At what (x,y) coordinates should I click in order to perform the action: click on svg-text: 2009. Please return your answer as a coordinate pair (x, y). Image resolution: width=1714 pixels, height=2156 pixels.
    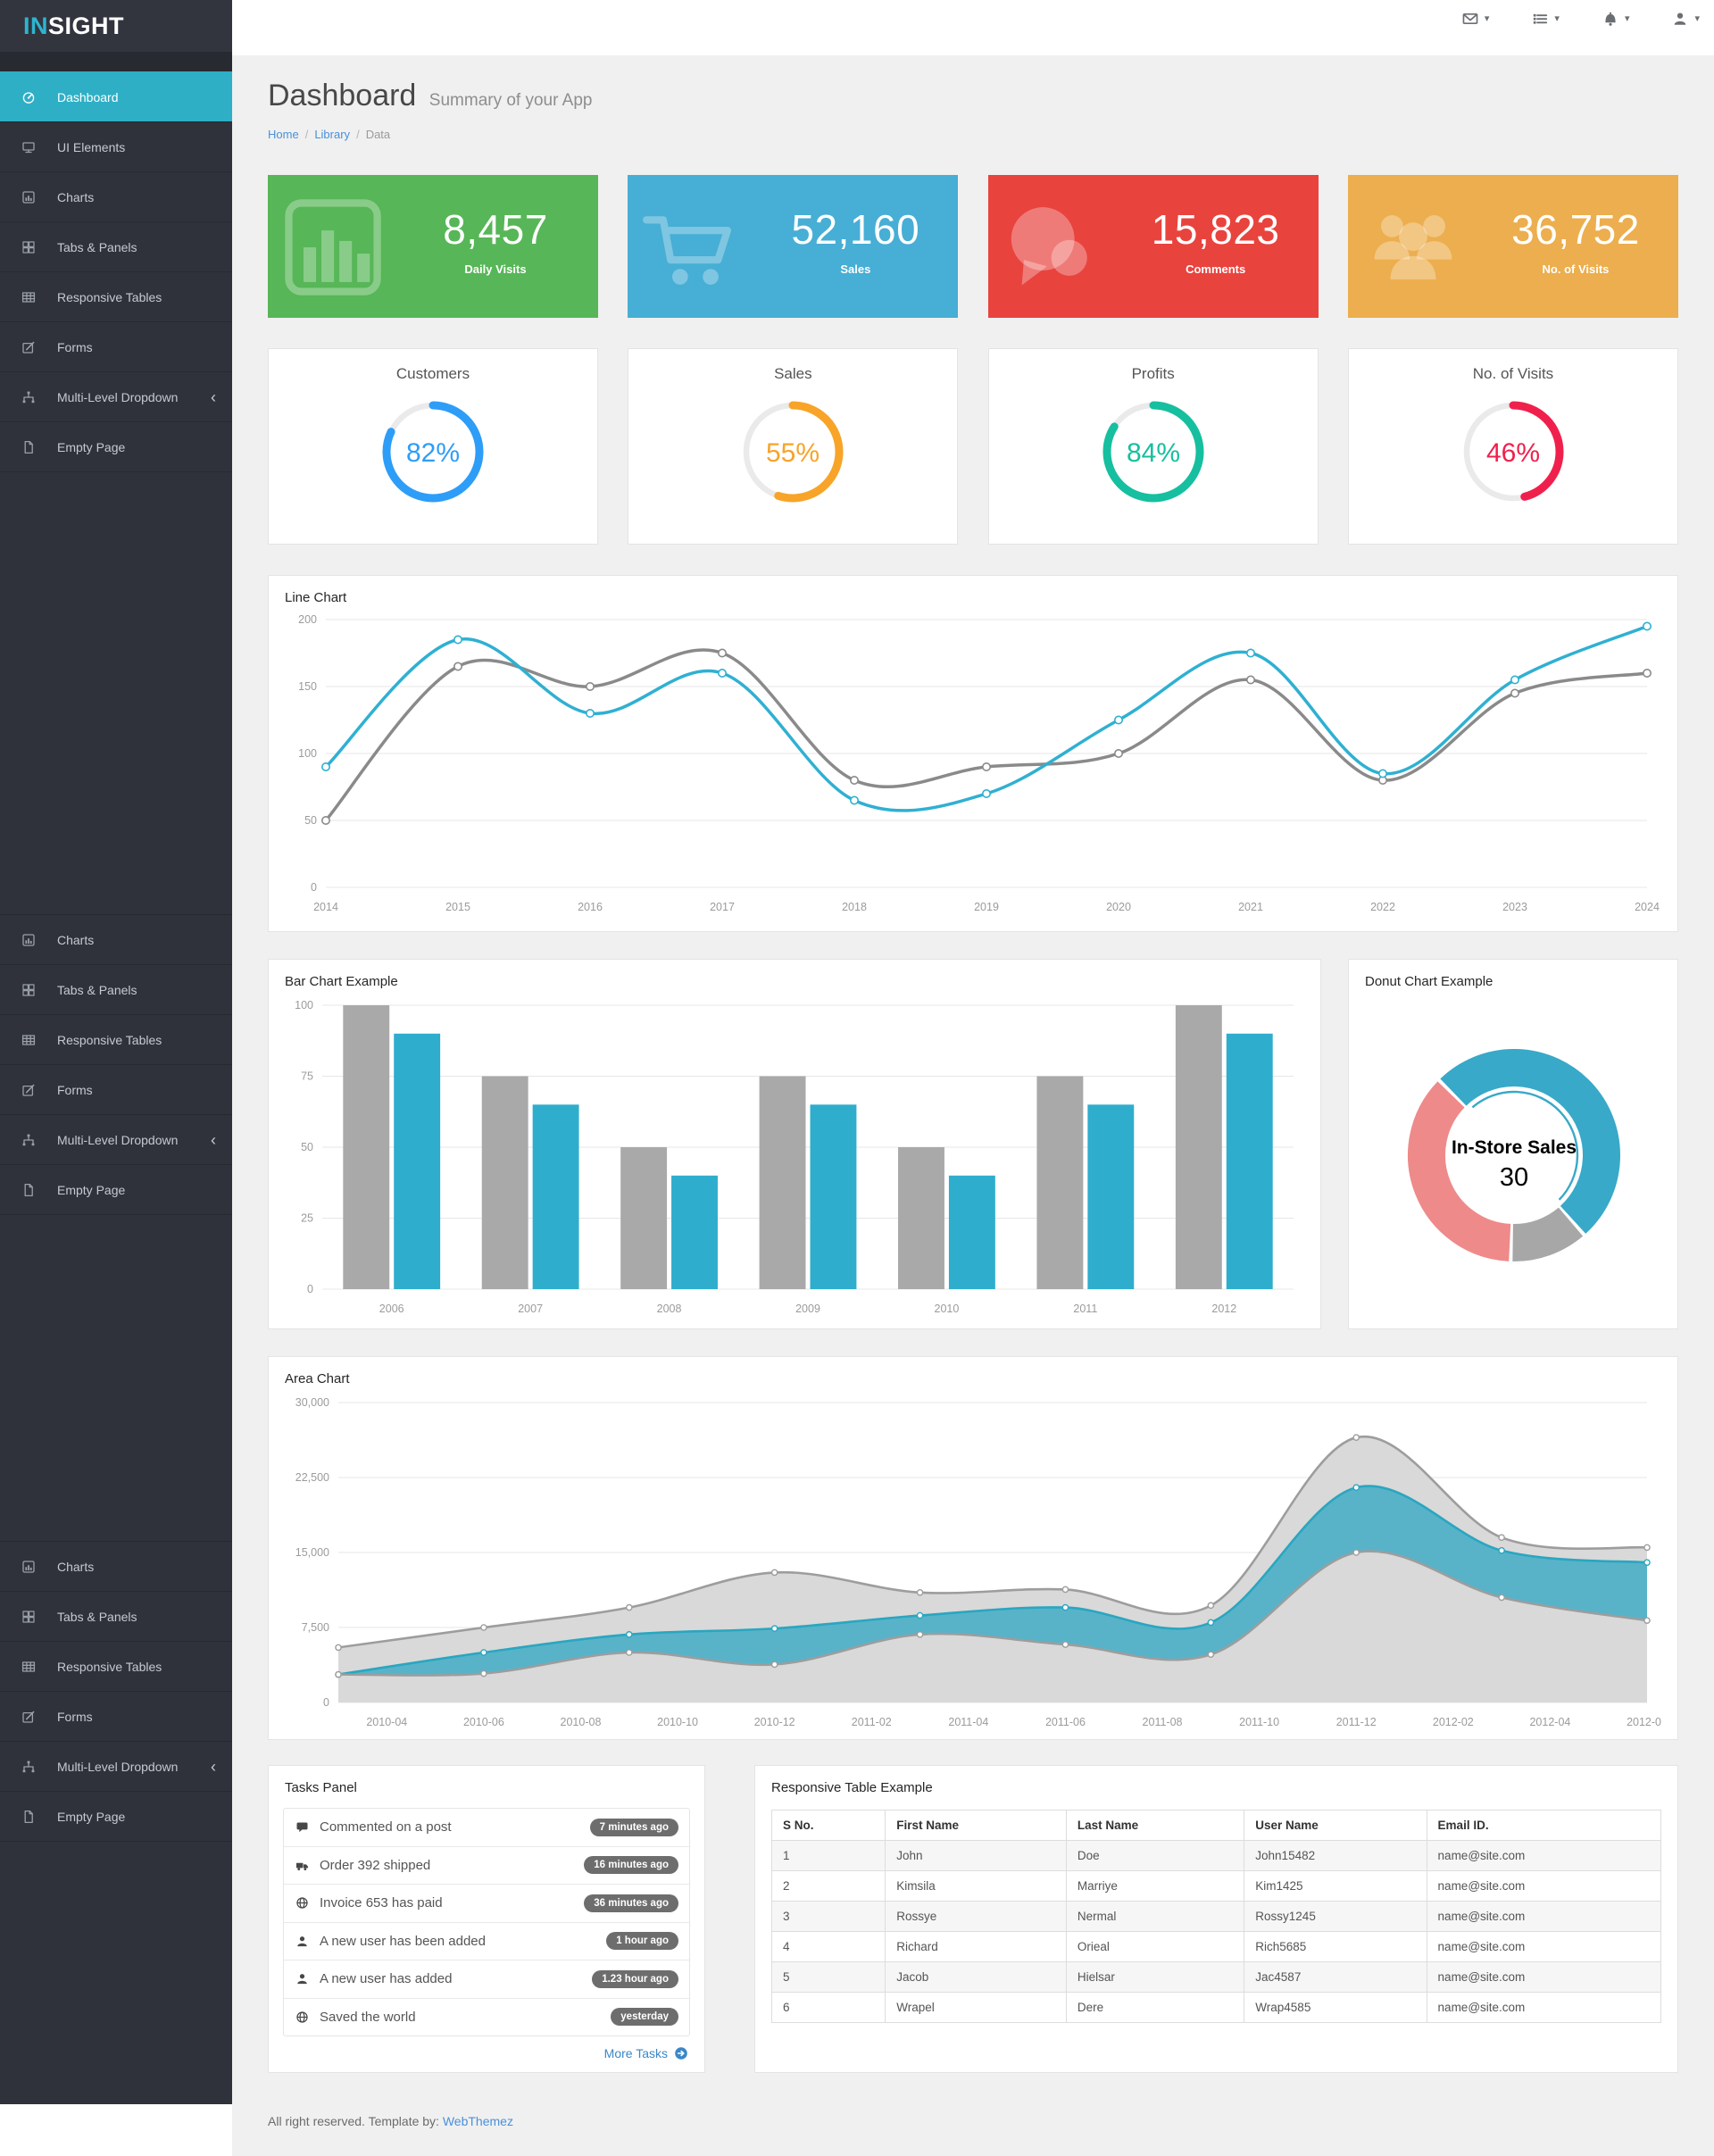
    Looking at the image, I should click on (807, 1309).